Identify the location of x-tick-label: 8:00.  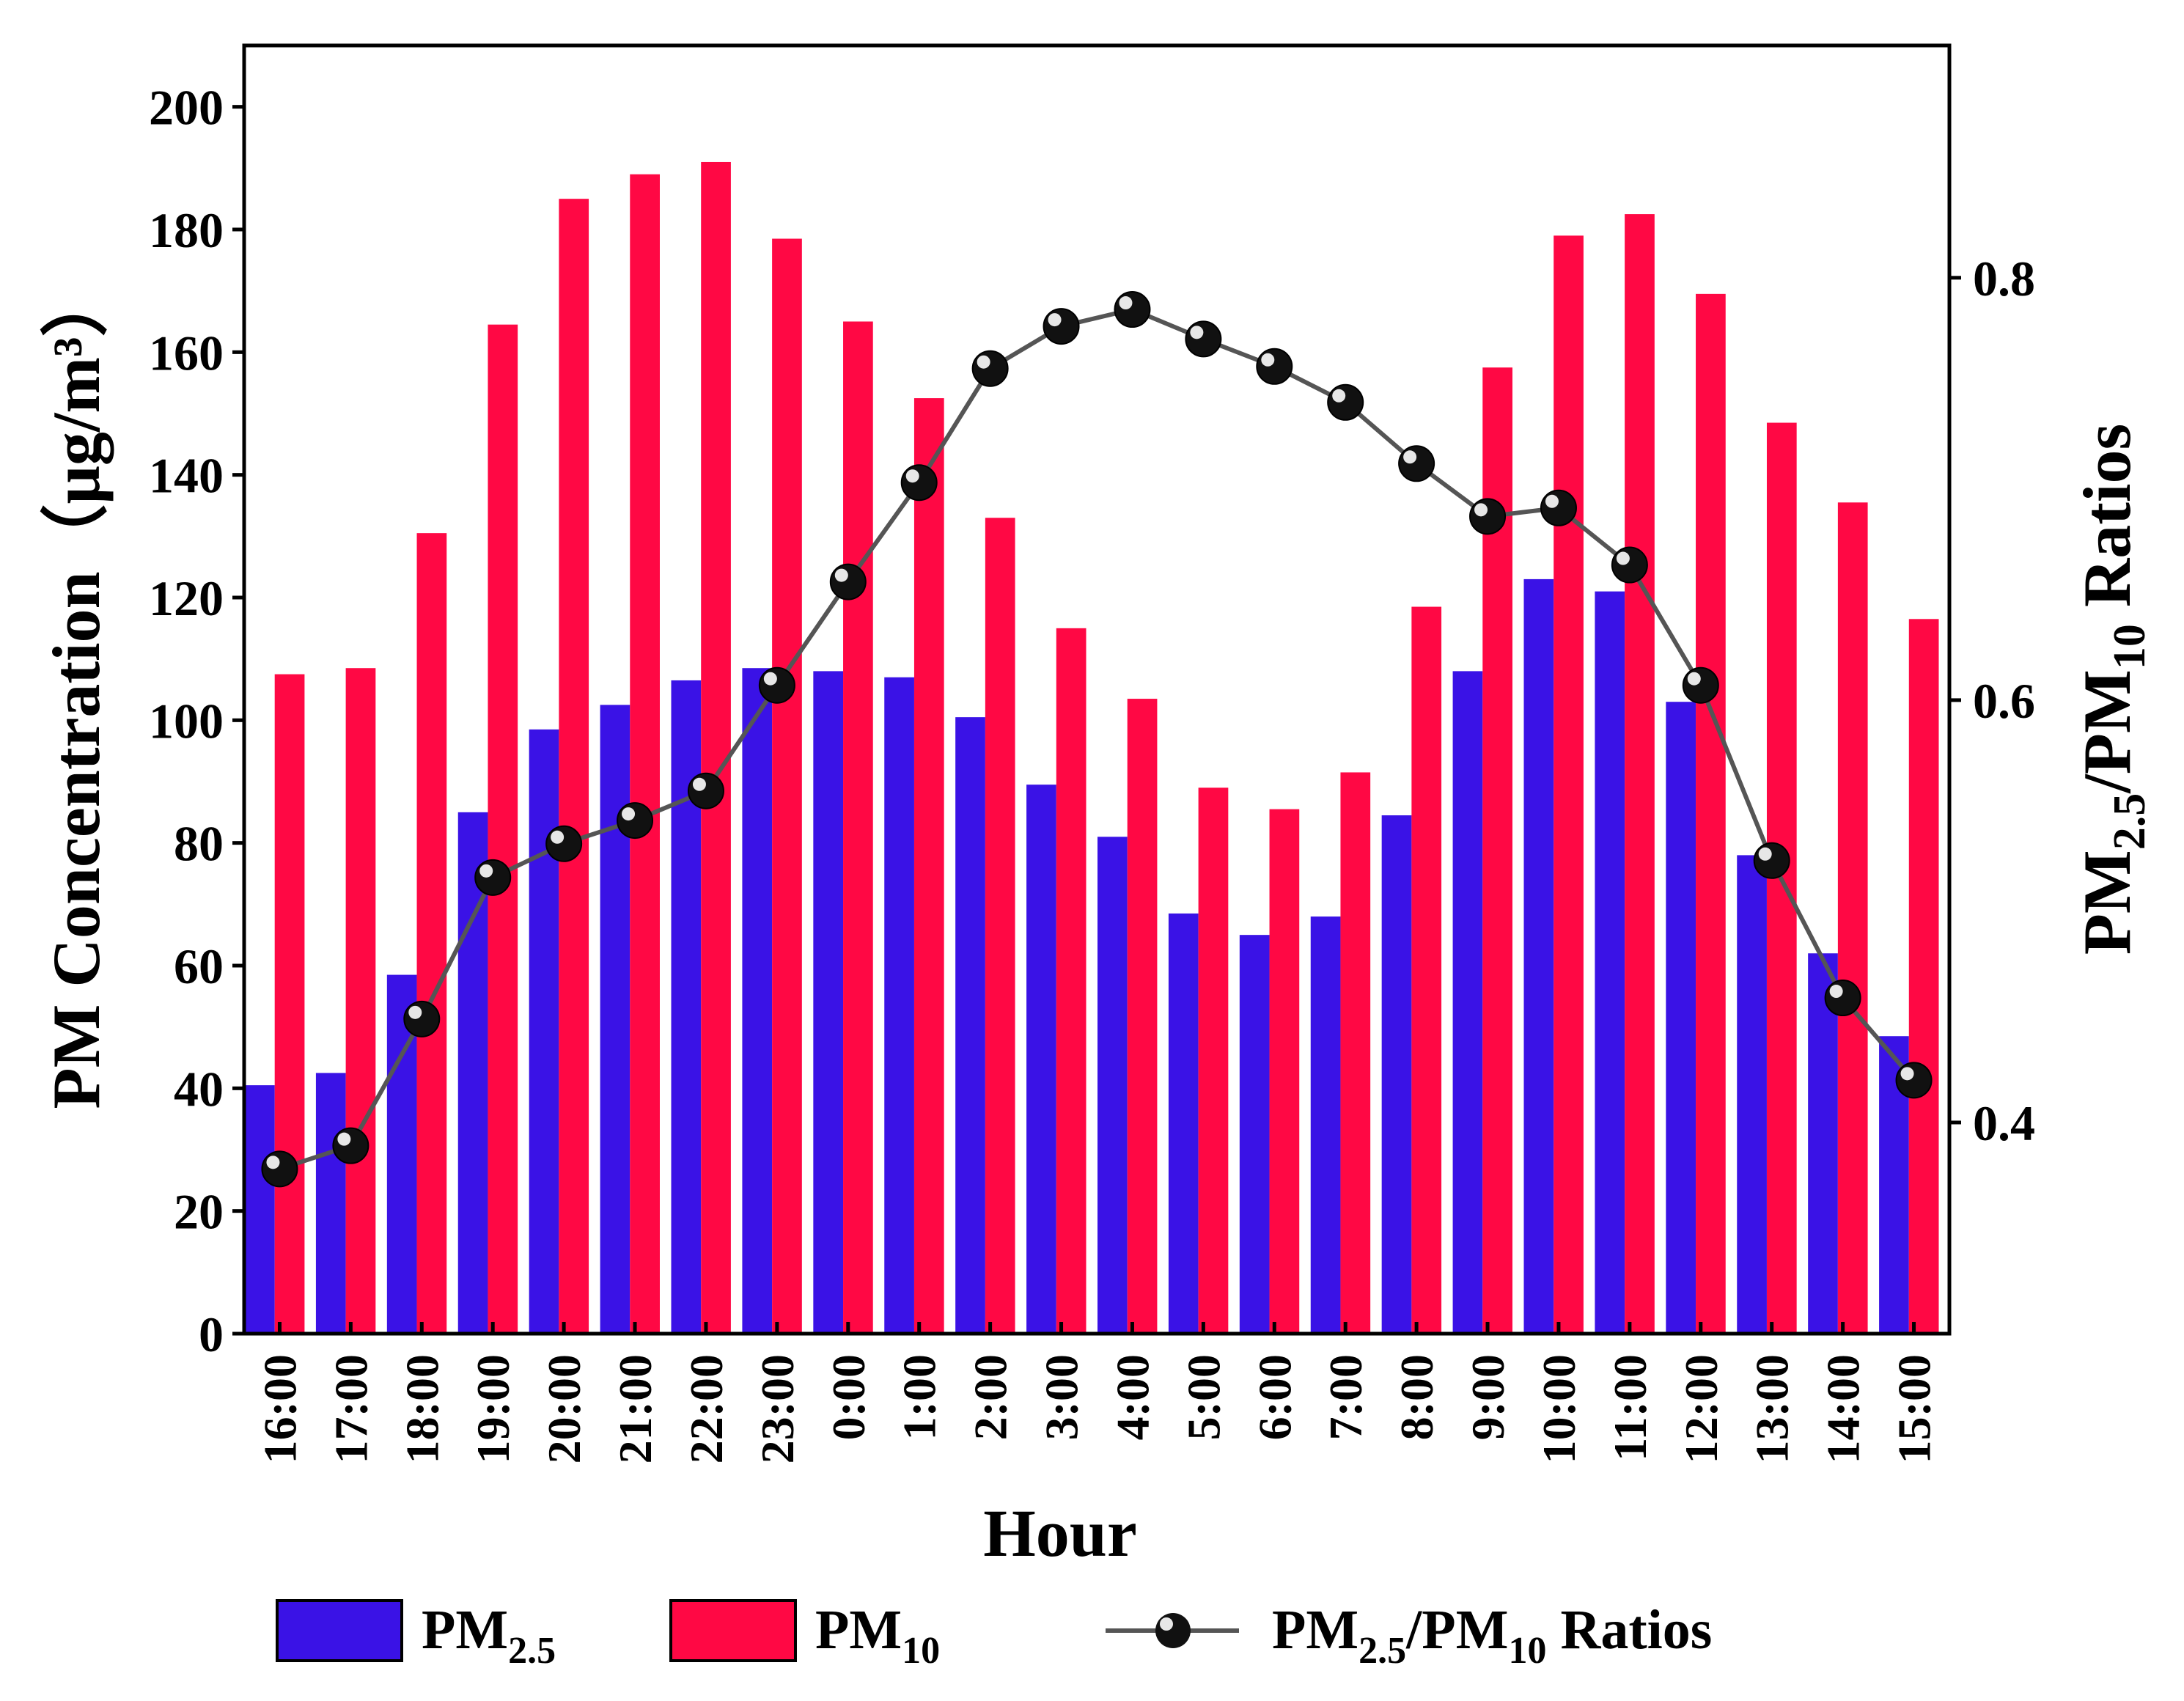
(1417, 1397).